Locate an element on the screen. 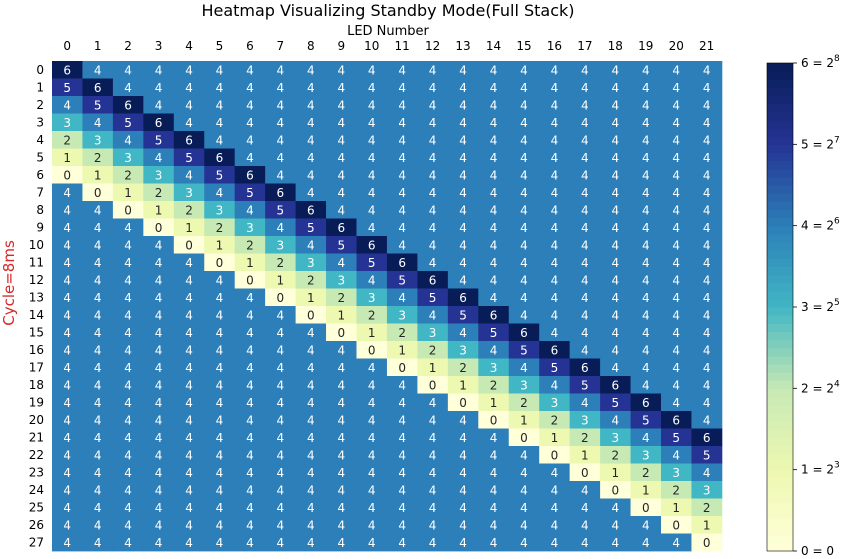 The height and width of the screenshot is (559, 843). y-tick-label: 9 is located at coordinates (40, 227).